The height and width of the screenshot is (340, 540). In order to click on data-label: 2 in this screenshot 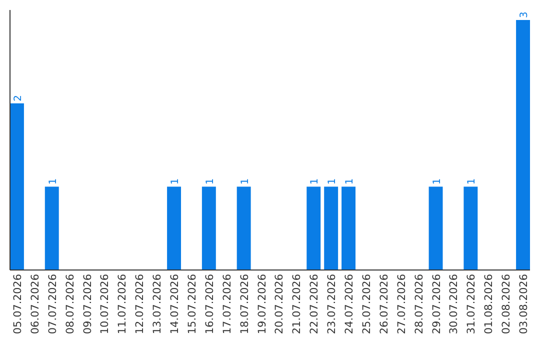, I will do `click(18, 98)`.